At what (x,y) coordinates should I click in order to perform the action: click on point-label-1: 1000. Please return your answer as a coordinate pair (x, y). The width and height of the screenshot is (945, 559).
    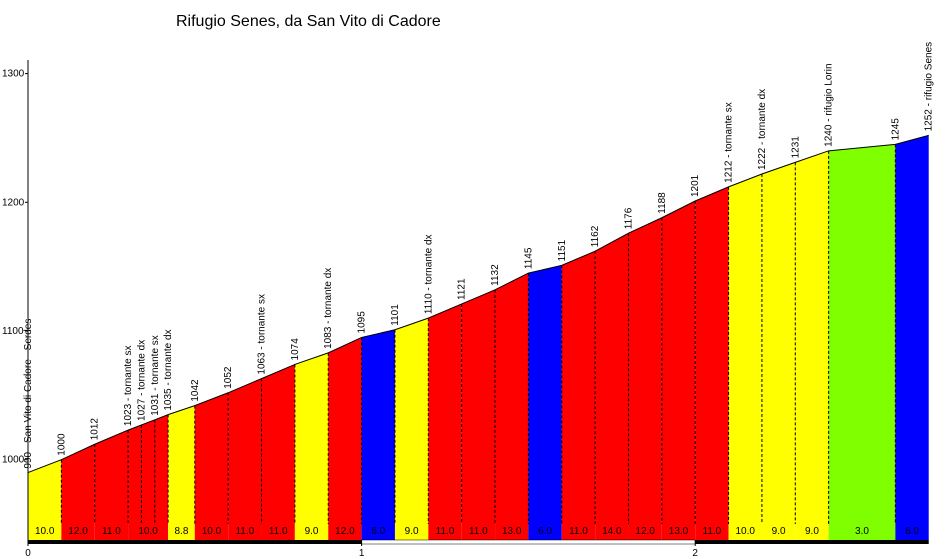
    Looking at the image, I should click on (61, 444).